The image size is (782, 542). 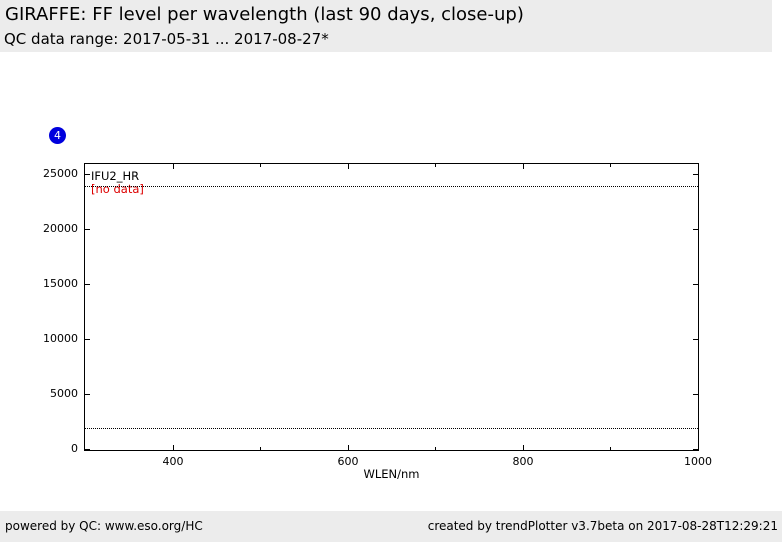 I want to click on upper-threshold-line, so click(x=391, y=186).